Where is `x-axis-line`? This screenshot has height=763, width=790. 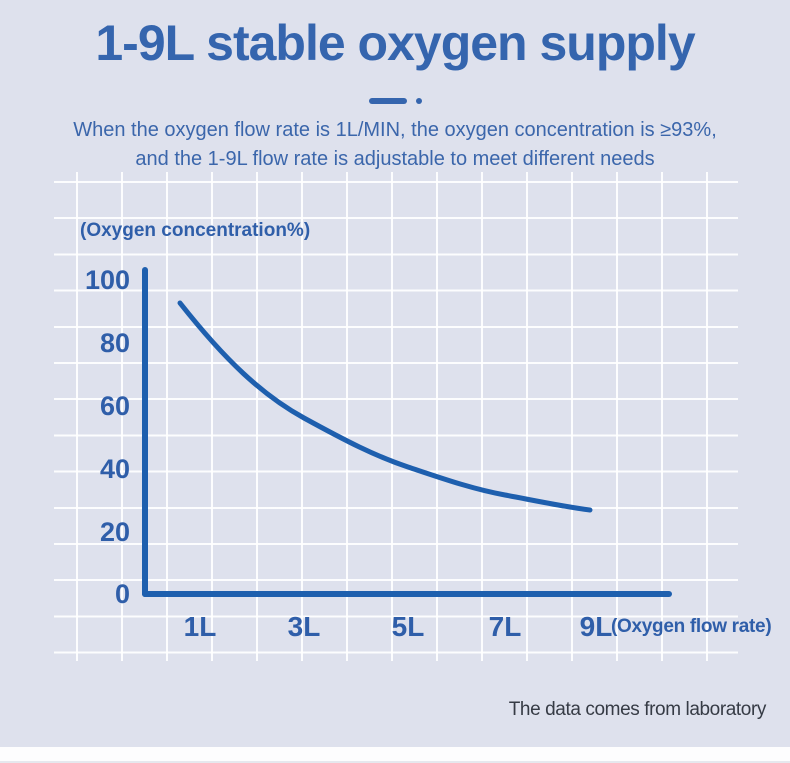
x-axis-line is located at coordinates (407, 594).